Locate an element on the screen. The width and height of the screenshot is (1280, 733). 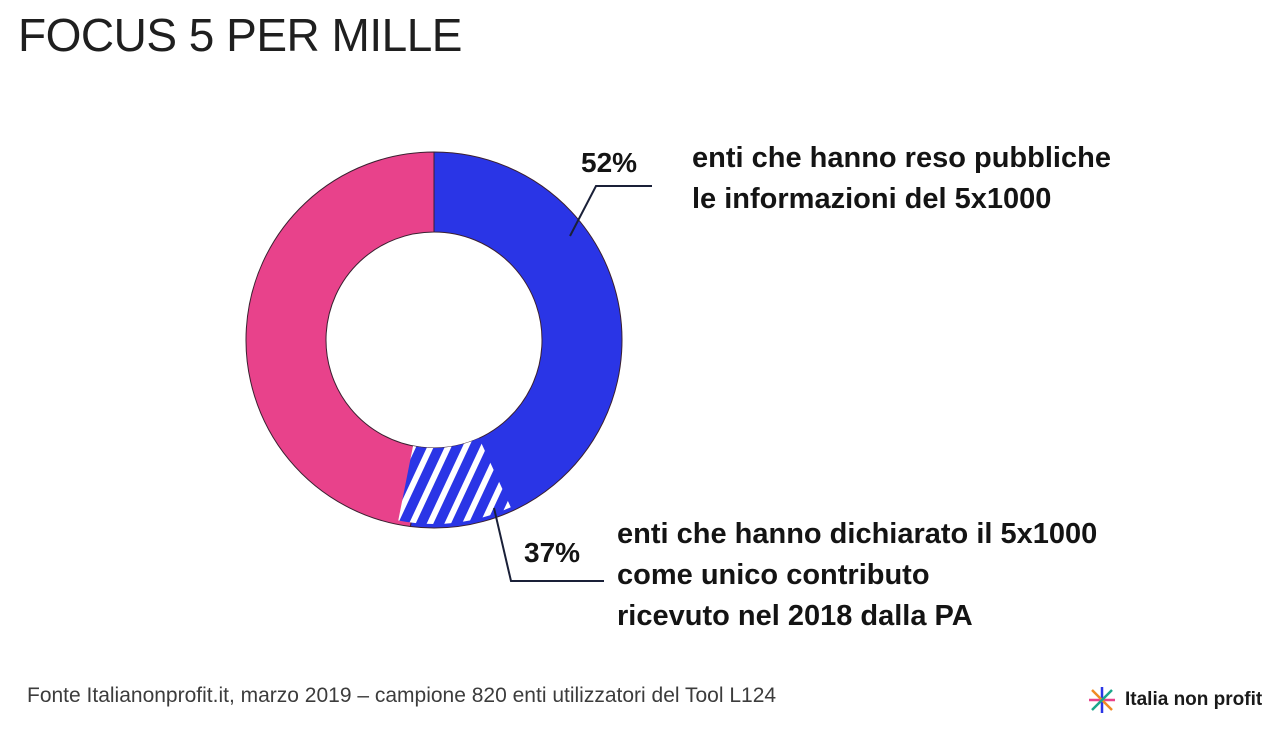
description-line: ricevuto nel 2018 dalla PA is located at coordinates (795, 616).